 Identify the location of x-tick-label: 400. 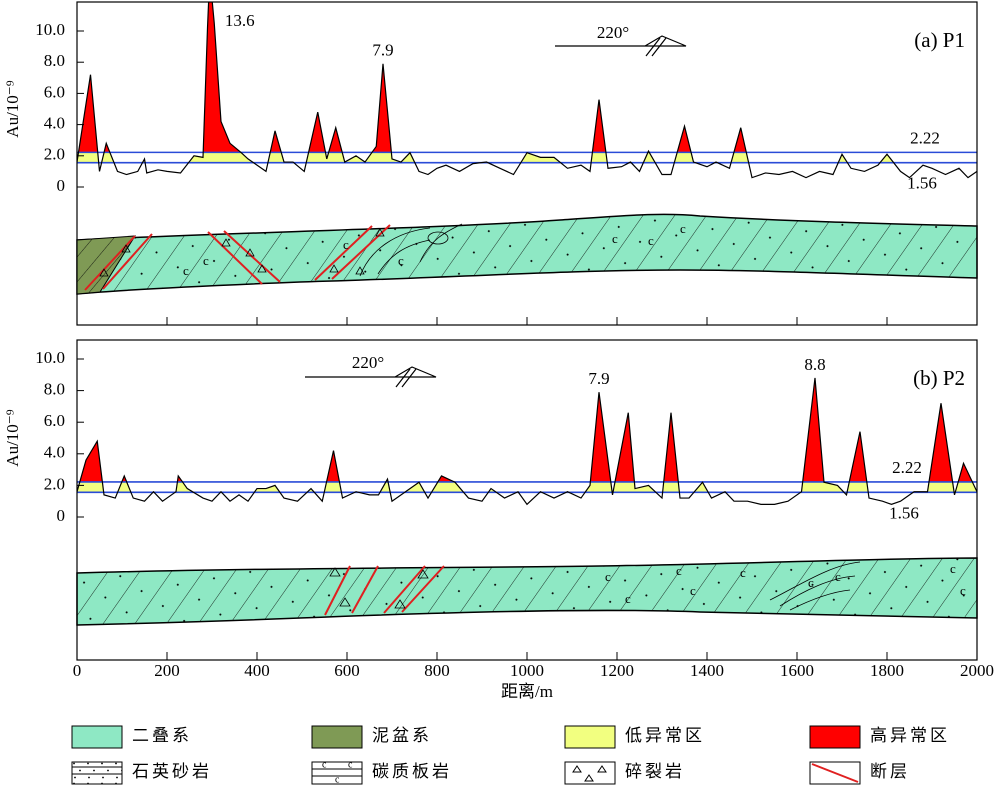
(257, 670).